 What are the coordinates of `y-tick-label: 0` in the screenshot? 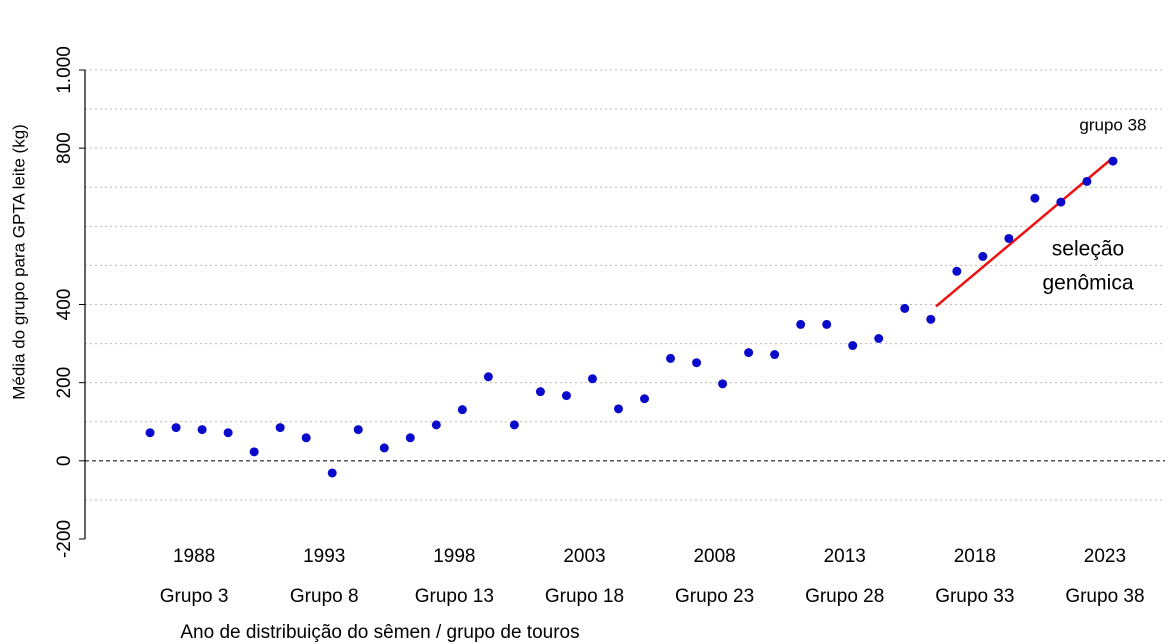 It's located at (64, 461).